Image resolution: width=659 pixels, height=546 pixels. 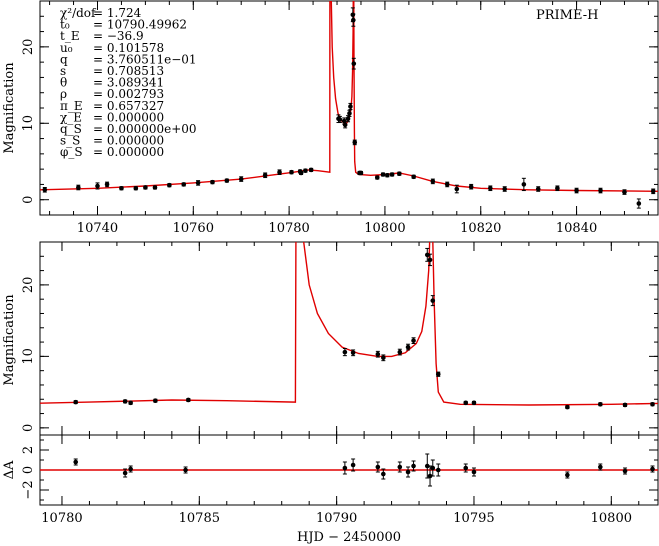 What do you see at coordinates (28, 489) in the screenshot?
I see `y-tick-label: −2` at bounding box center [28, 489].